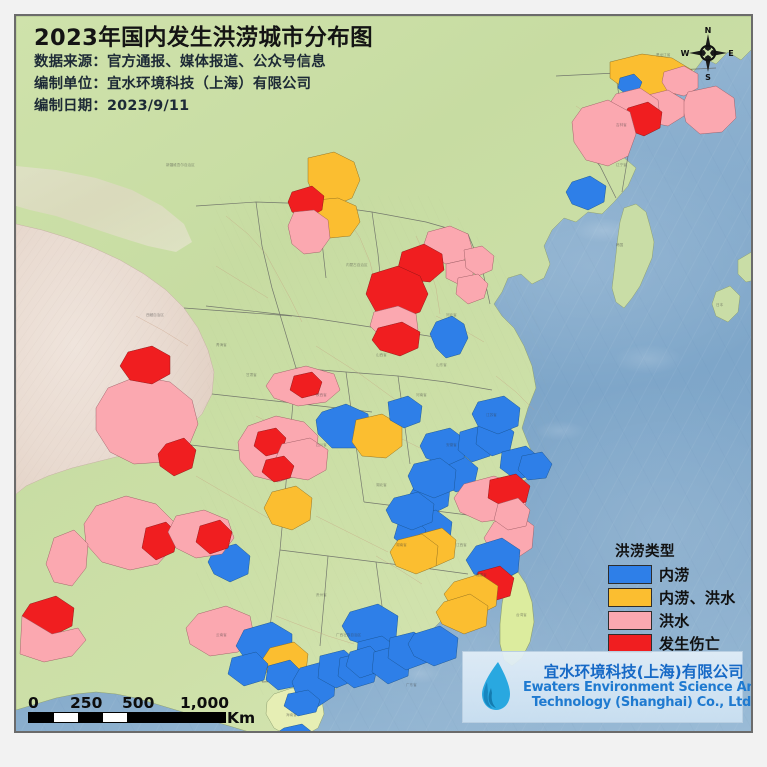 Image resolution: width=767 pixels, height=767 pixels. I want to click on company-name-en1: Ewaters Environment Science And, so click(638, 688).